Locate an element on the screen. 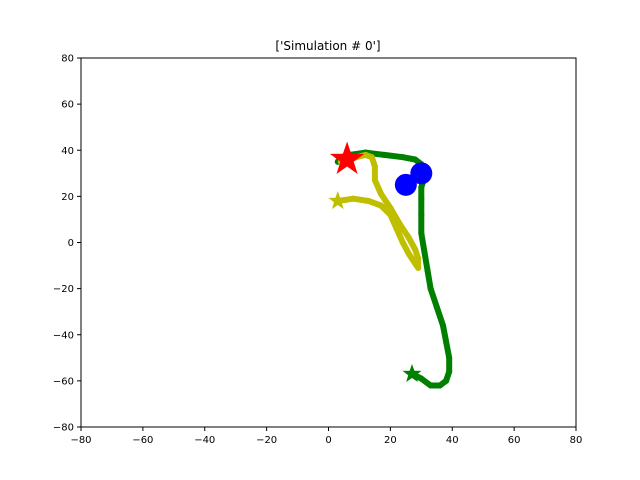  x-tick-label-5: 20 is located at coordinates (390, 440).